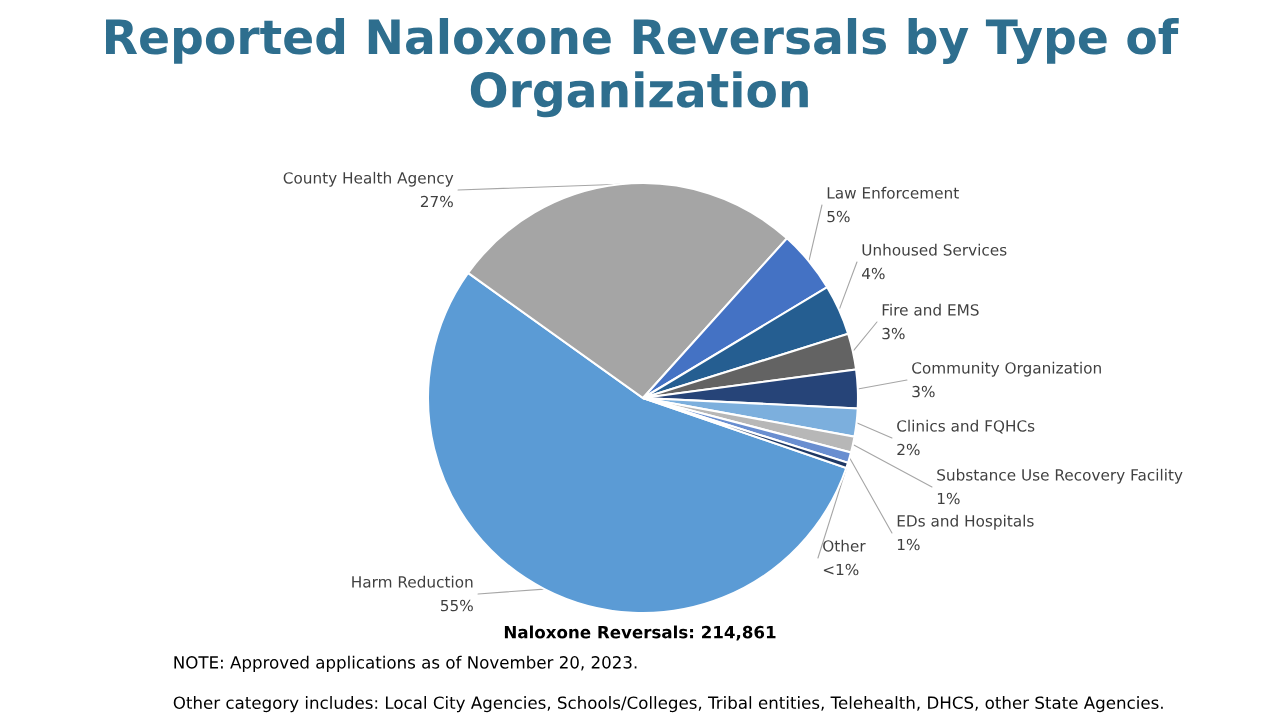 This screenshot has width=1280, height=720. What do you see at coordinates (640, 633) in the screenshot?
I see `text: Naloxone Reversals: 214,861` at bounding box center [640, 633].